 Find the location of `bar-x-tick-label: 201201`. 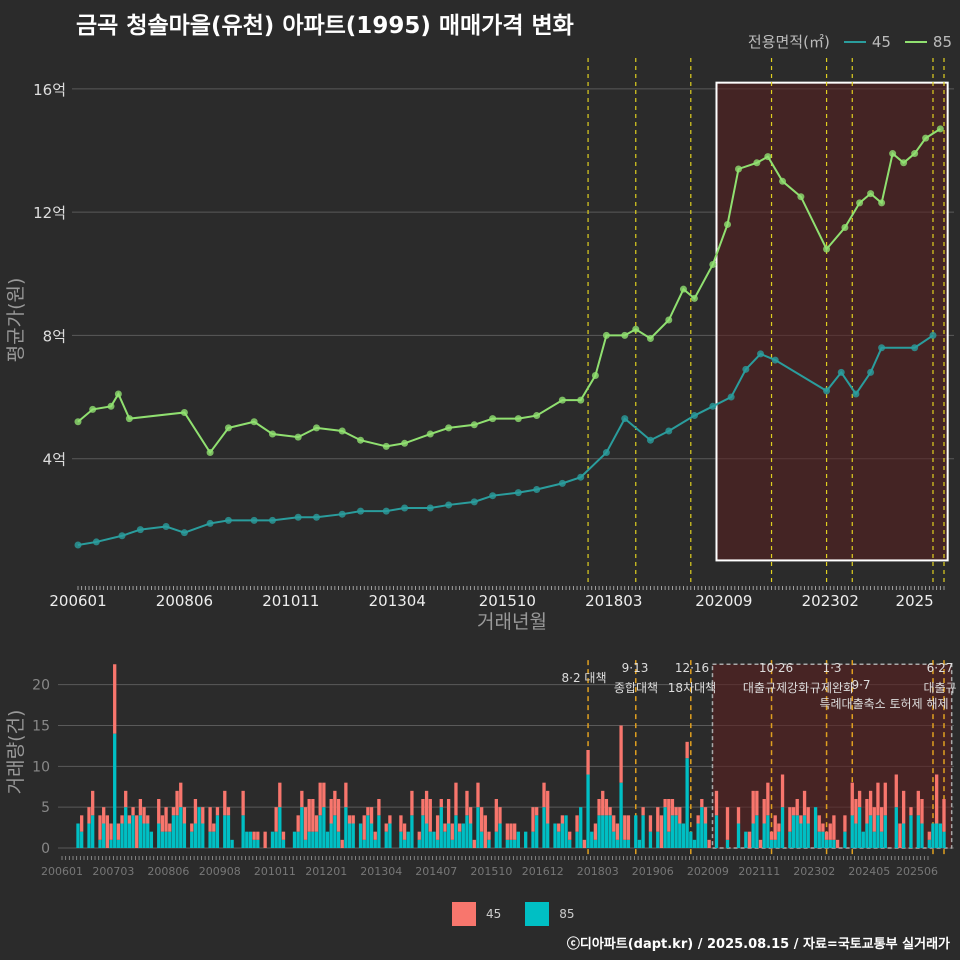

bar-x-tick-label: 201201 is located at coordinates (326, 871).